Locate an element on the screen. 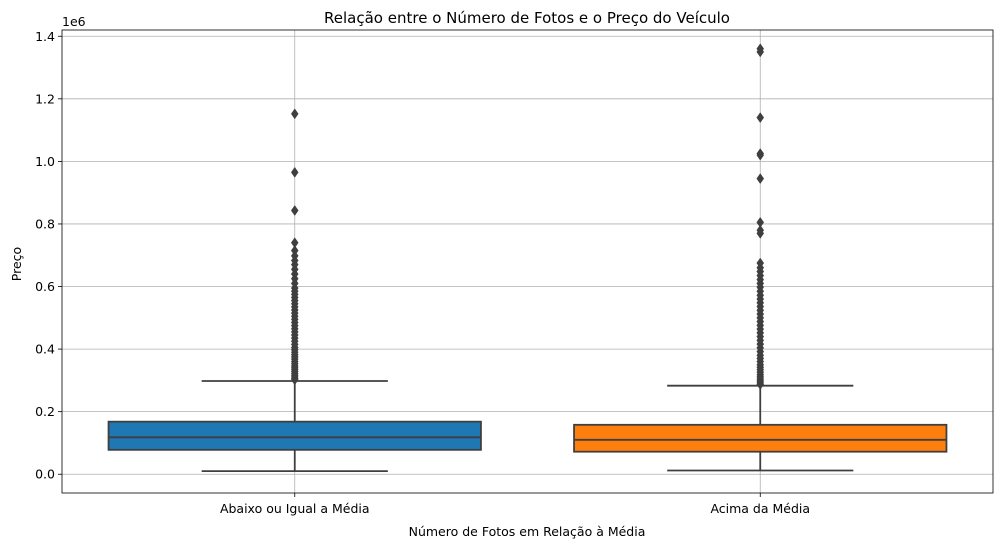 Image resolution: width=1001 pixels, height=547 pixels. y-tick-label: 1.0 is located at coordinates (45, 161).